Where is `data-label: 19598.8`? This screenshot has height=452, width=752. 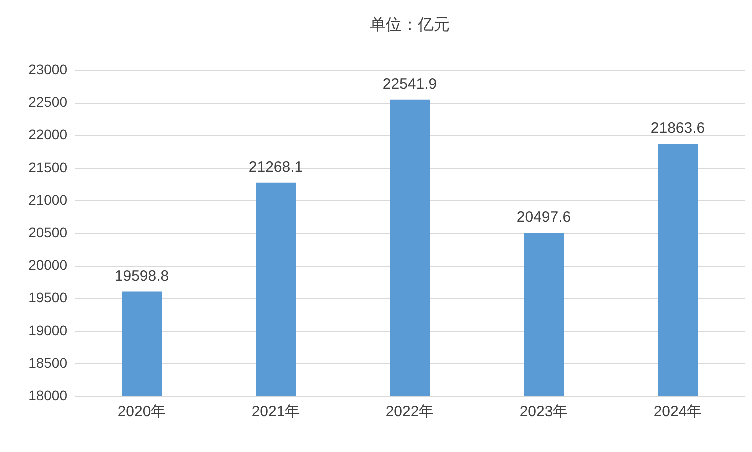
data-label: 19598.8 is located at coordinates (142, 276).